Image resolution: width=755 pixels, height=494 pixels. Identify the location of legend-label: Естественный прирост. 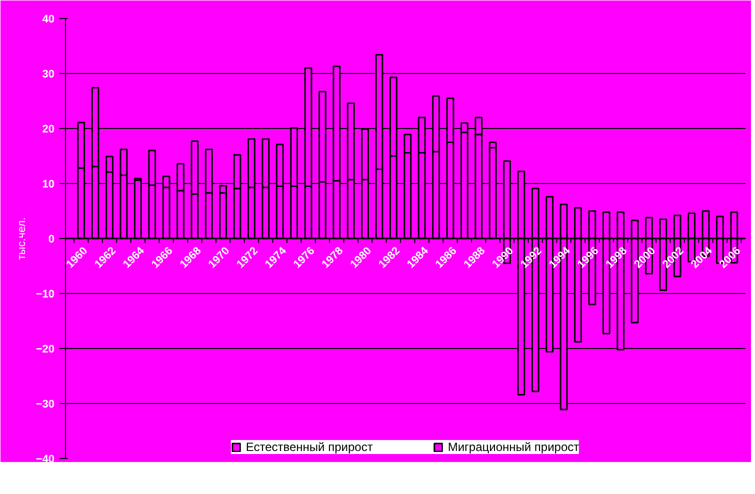
(309, 447).